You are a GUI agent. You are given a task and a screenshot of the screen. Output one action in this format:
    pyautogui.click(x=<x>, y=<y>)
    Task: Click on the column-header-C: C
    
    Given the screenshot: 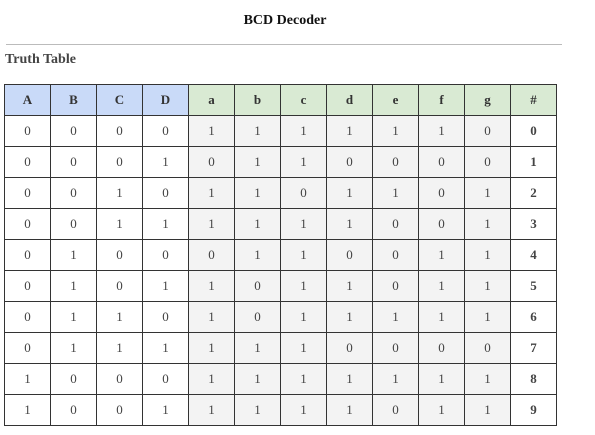 What is the action you would take?
    pyautogui.click(x=119, y=100)
    